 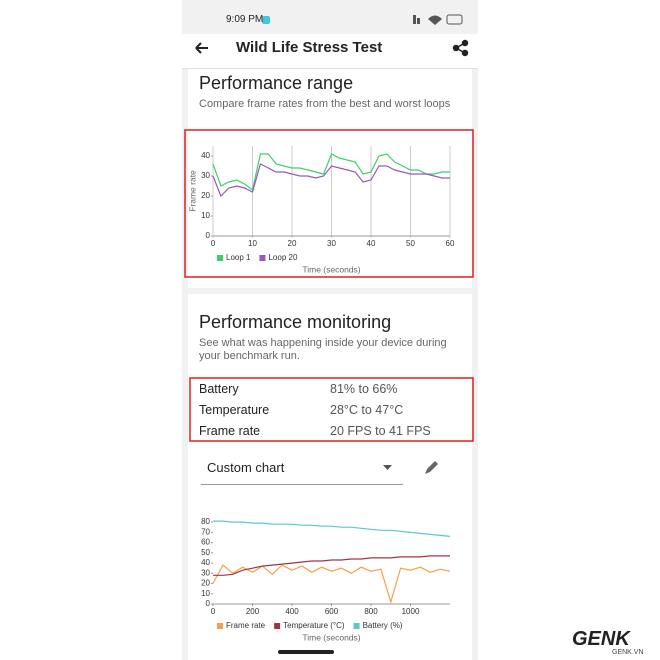 What do you see at coordinates (371, 243) in the screenshot?
I see `x-tick-label: 40` at bounding box center [371, 243].